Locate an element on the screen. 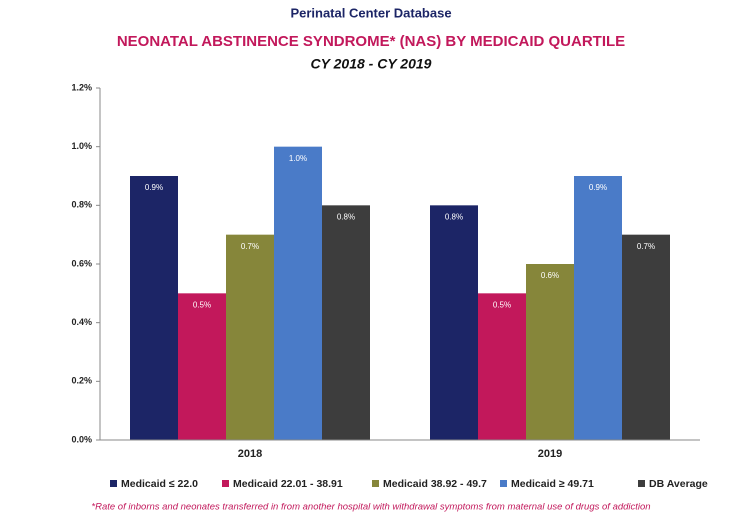  legend-label: Medicaid 22.01 - 38.91 is located at coordinates (288, 484).